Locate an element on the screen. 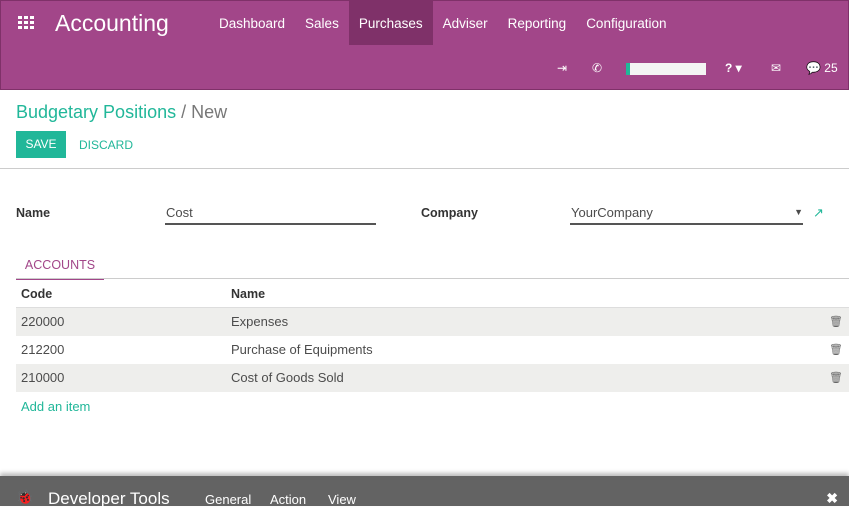  name-label: Name is located at coordinates (33, 213).